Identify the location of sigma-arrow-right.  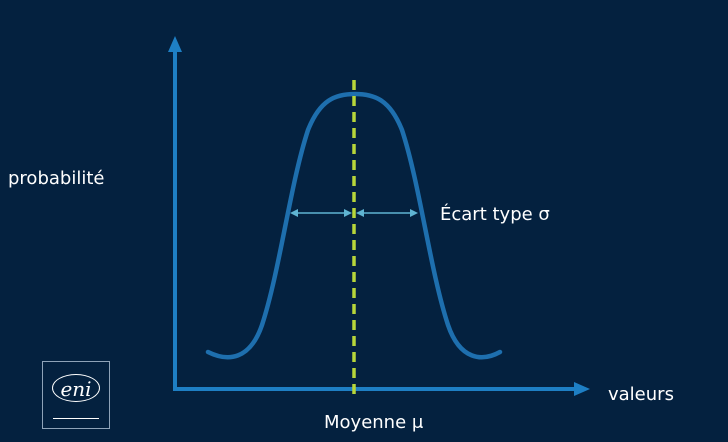
(387, 213).